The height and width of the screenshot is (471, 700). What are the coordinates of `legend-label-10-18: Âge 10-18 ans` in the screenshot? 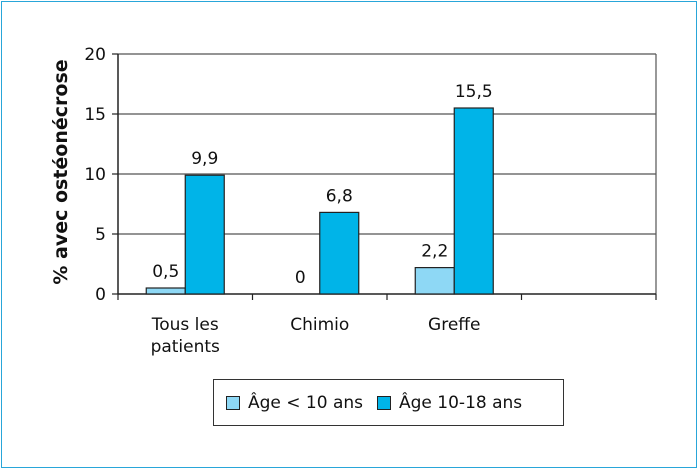 It's located at (461, 402).